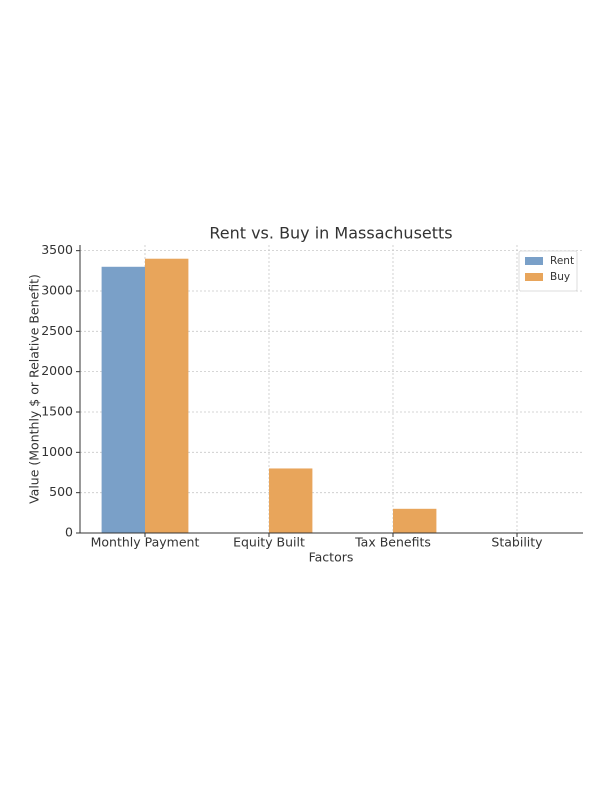  What do you see at coordinates (392, 542) in the screenshot?
I see `x-tick-label: Tax Benefits` at bounding box center [392, 542].